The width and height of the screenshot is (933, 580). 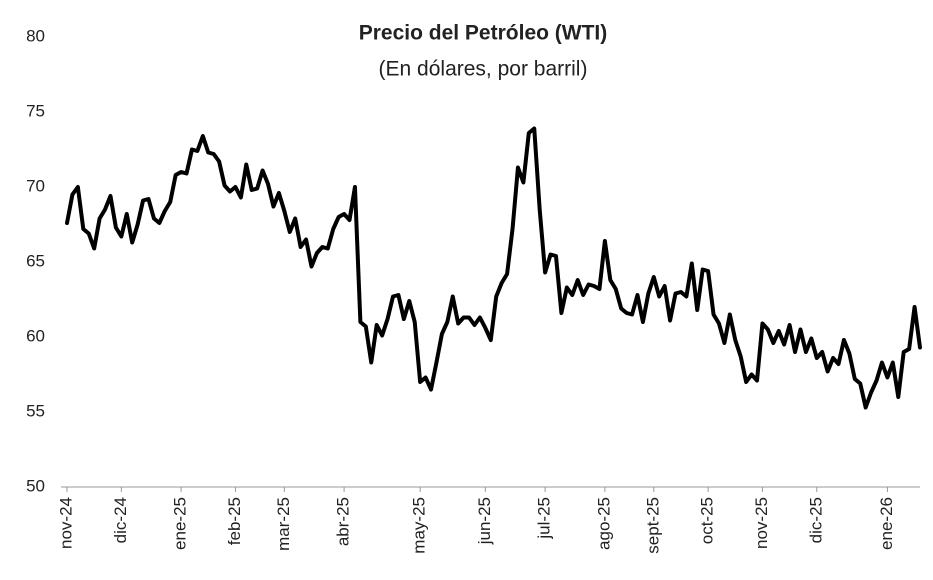 What do you see at coordinates (483, 69) in the screenshot?
I see `chart-subtitle: (En dólares, por barril)` at bounding box center [483, 69].